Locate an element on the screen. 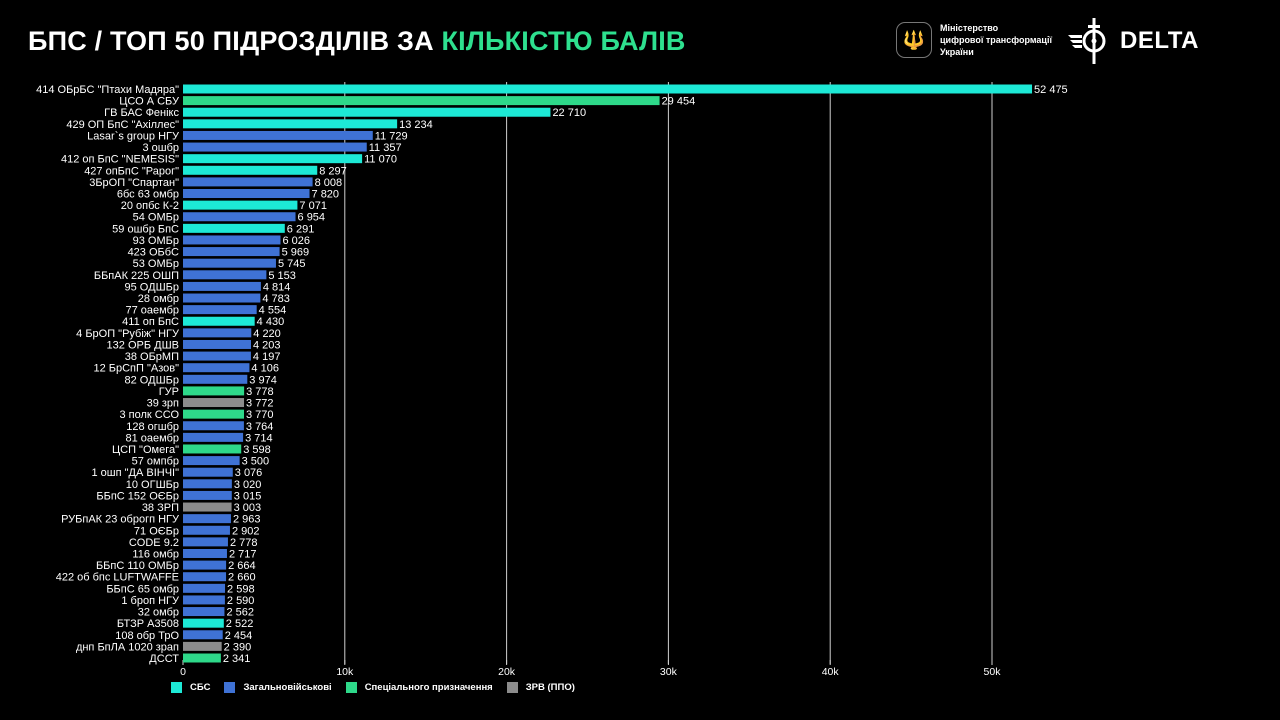  bar-category-label: 429 ОП БпС "Ахіллес" is located at coordinates (122, 125).